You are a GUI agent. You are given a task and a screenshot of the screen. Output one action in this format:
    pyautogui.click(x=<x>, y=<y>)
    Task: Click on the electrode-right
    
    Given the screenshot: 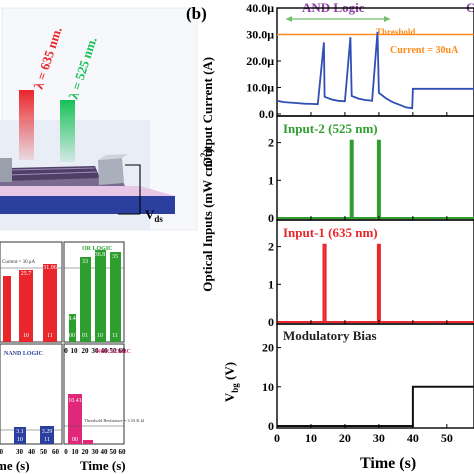 What is the action you would take?
    pyautogui.click(x=111, y=171)
    